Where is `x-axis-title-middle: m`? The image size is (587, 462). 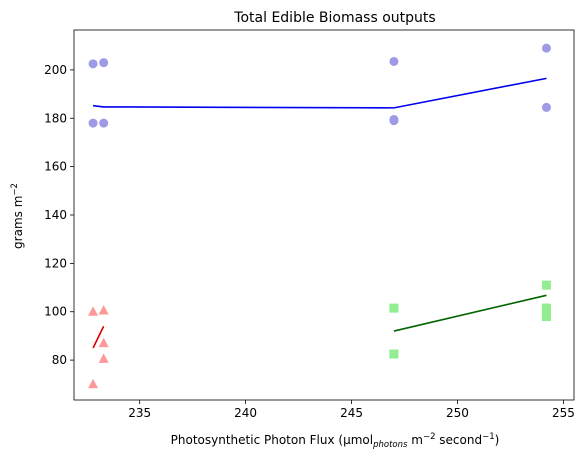 x-axis-title-middle: m is located at coordinates (415, 440).